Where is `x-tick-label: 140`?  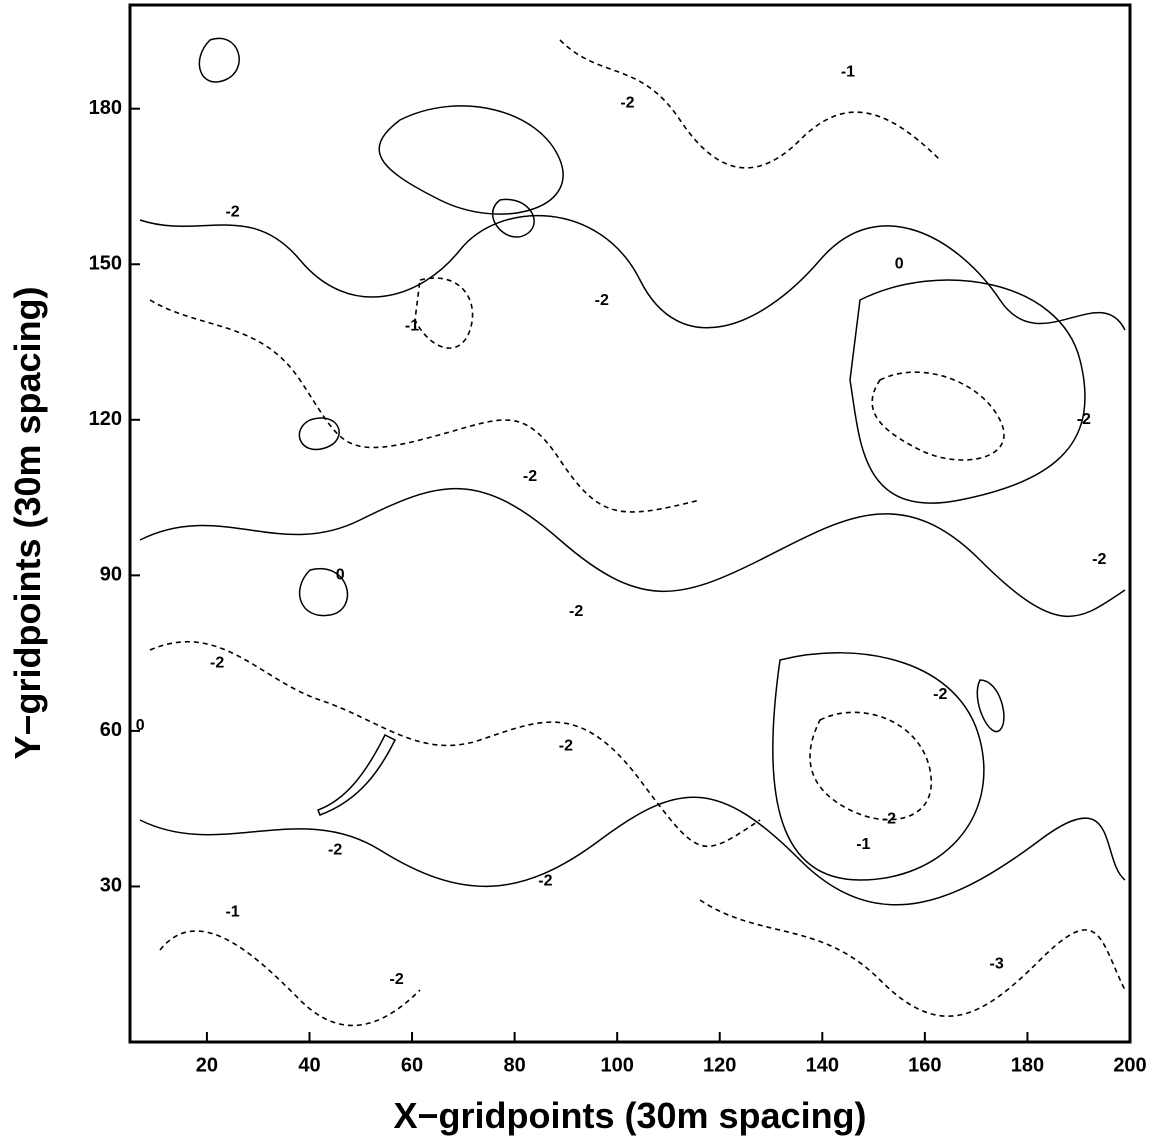
x-tick-label: 140 is located at coordinates (822, 1065).